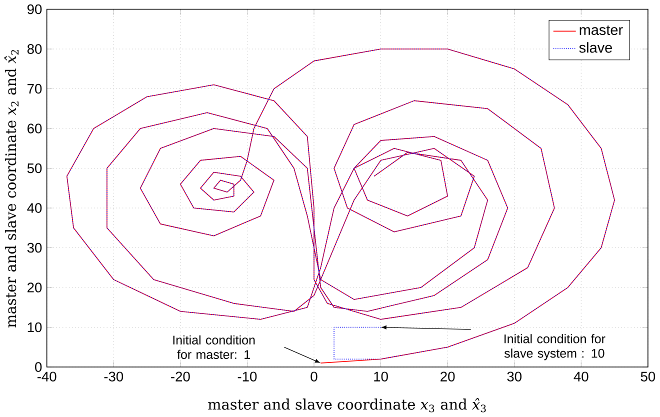 The image size is (660, 417). Describe the element at coordinates (555, 347) in the screenshot. I see `annotation: Initial condition for slave system : 10` at that location.